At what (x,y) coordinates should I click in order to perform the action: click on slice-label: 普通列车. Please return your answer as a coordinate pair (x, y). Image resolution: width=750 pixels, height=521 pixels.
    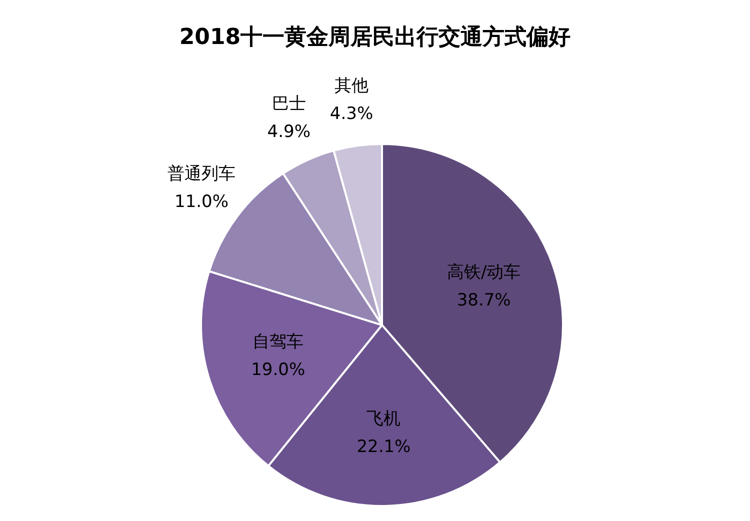
    Looking at the image, I should click on (202, 174).